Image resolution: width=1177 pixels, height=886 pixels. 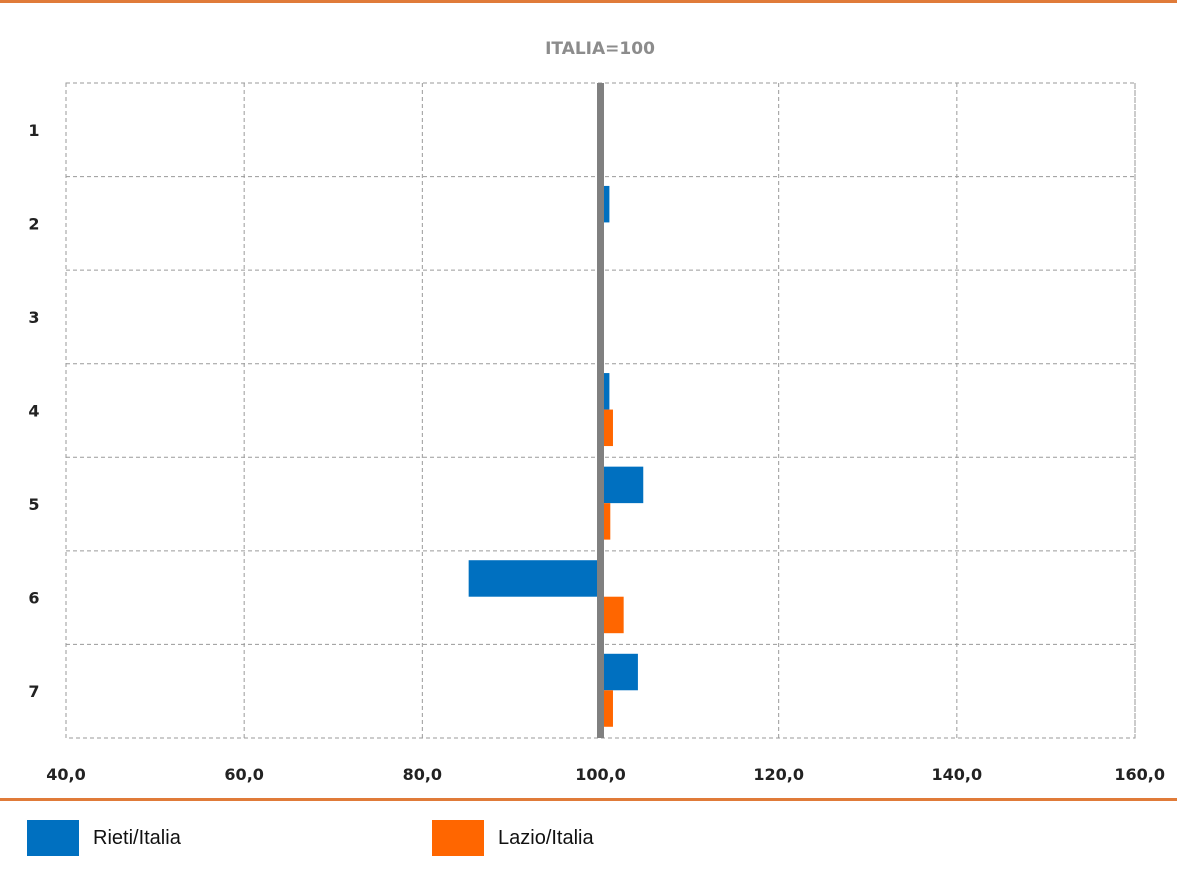 What do you see at coordinates (422, 774) in the screenshot?
I see `x-tick-label: 80,0` at bounding box center [422, 774].